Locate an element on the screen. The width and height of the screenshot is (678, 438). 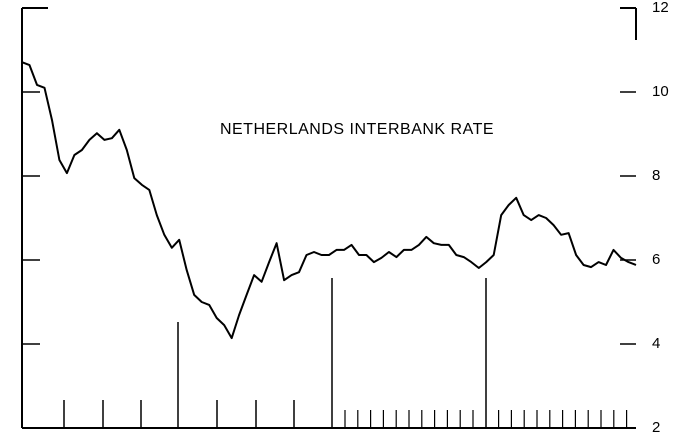
chart-title: NETHERLANDS INTERBANK RATE is located at coordinates (357, 129).